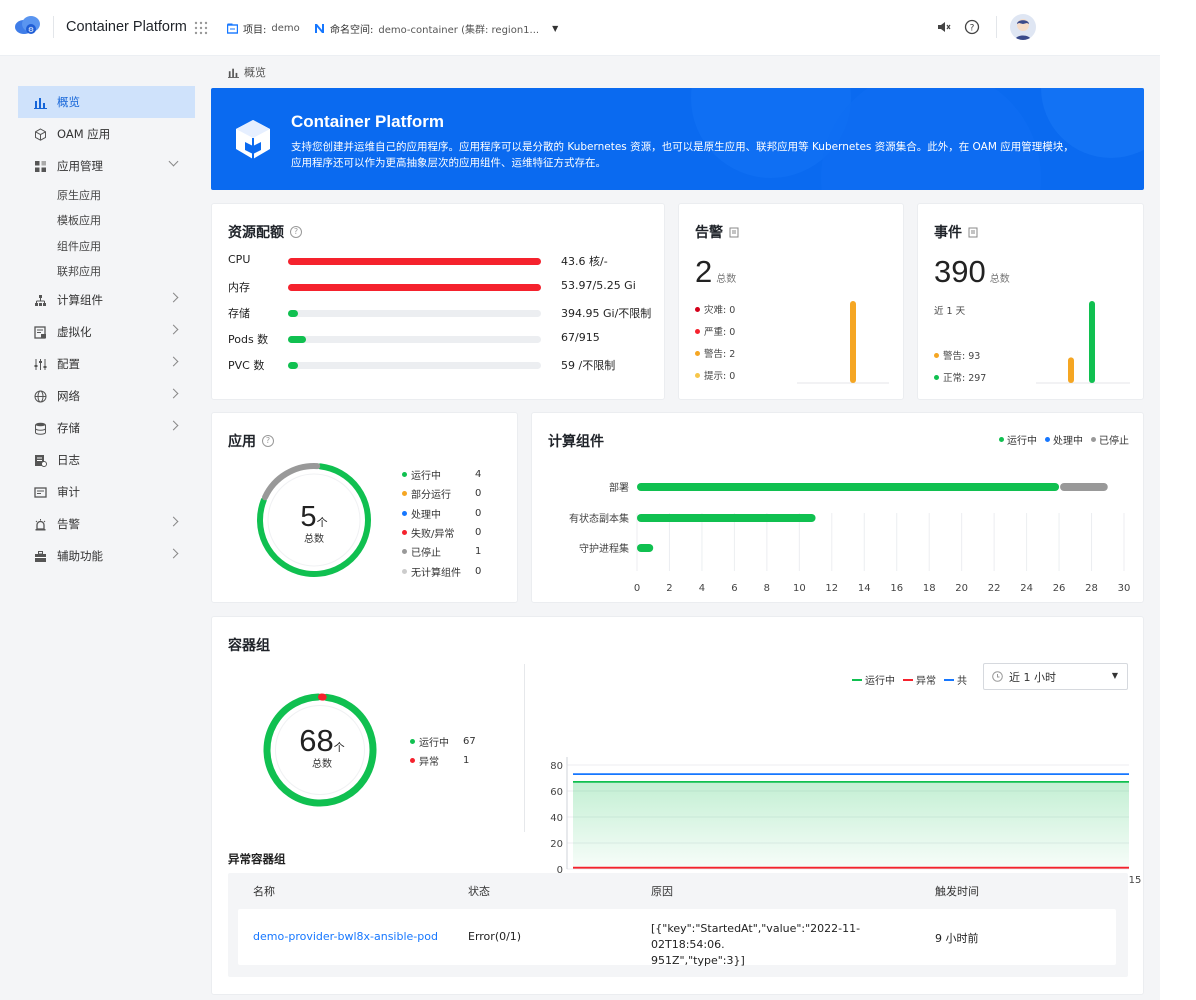 The image size is (1196, 1000). What do you see at coordinates (799, 588) in the screenshot?
I see `x-tick-label: 10` at bounding box center [799, 588].